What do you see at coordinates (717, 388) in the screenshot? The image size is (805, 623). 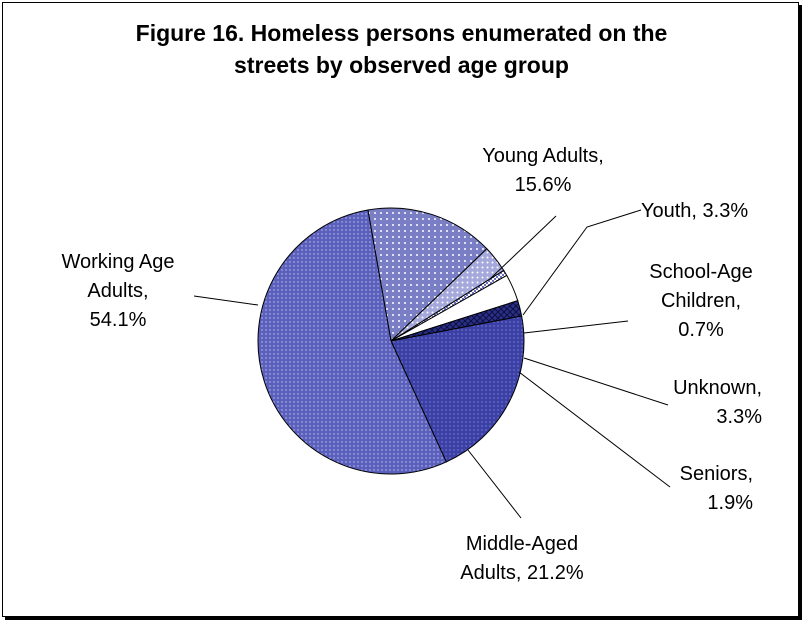 I see `slice-label-line: Unknown,` at bounding box center [717, 388].